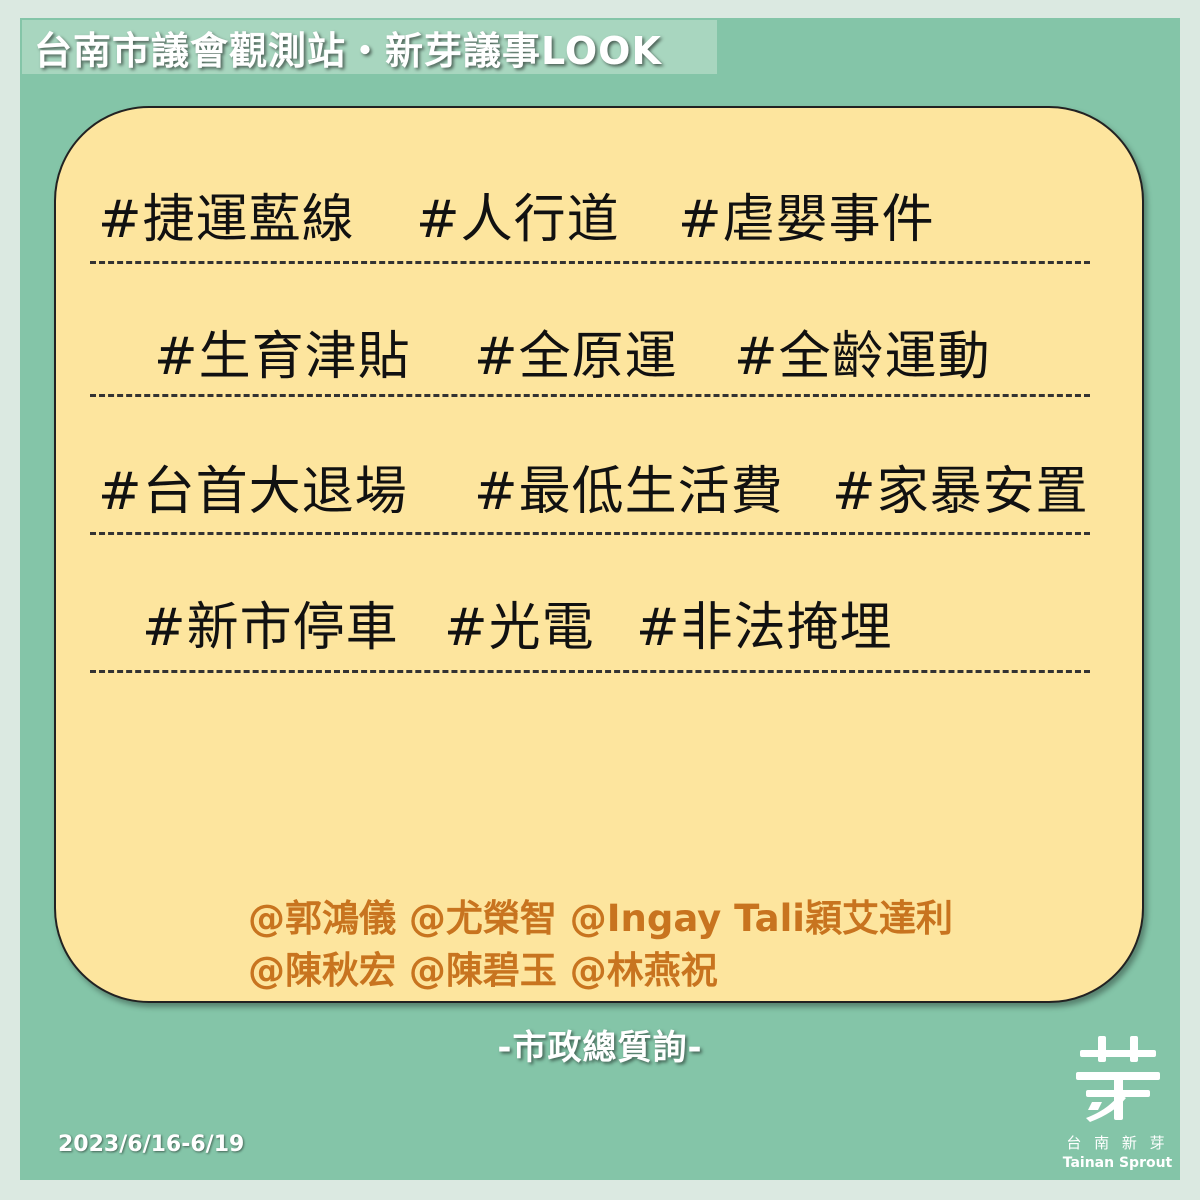 Image resolution: width=1200 pixels, height=1200 pixels. Describe the element at coordinates (348, 50) in the screenshot. I see `header-title: 台南市議會觀測站・新芽議事LOOK` at that location.